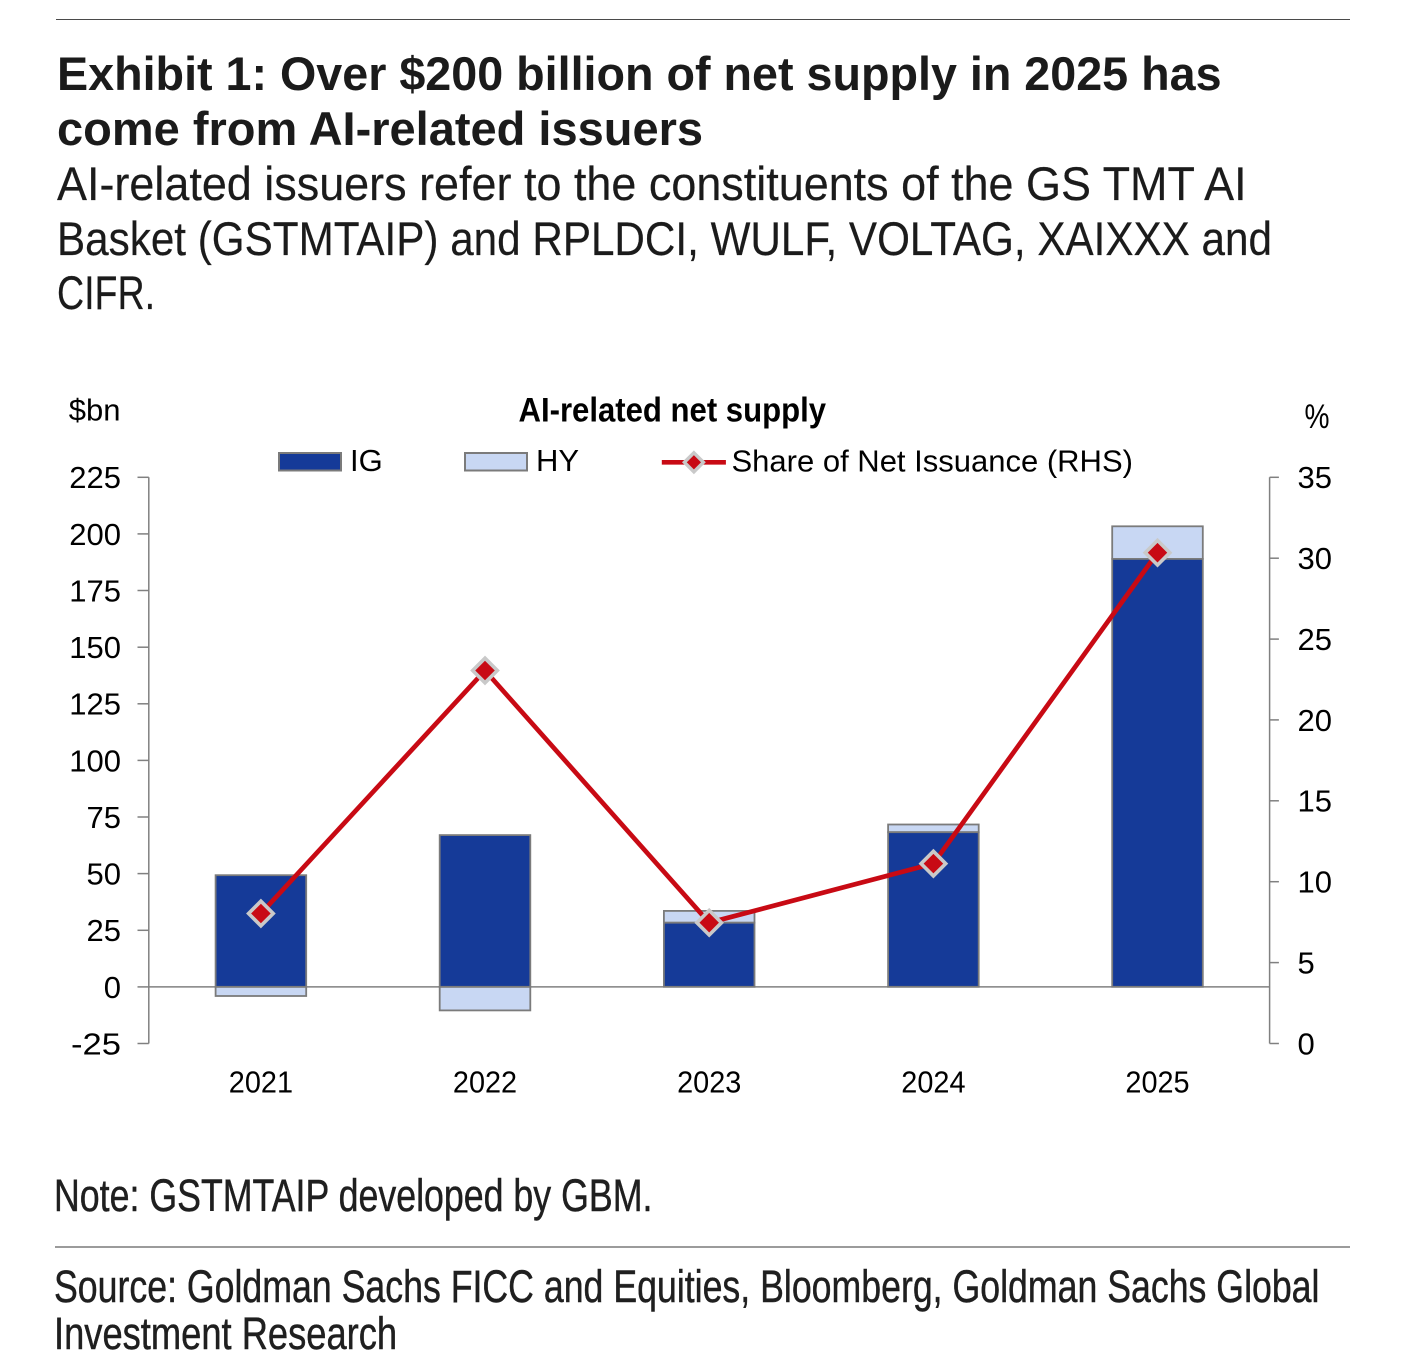 The width and height of the screenshot is (1402, 1362). Describe the element at coordinates (95, 647) in the screenshot. I see `svg-text: 150` at that location.